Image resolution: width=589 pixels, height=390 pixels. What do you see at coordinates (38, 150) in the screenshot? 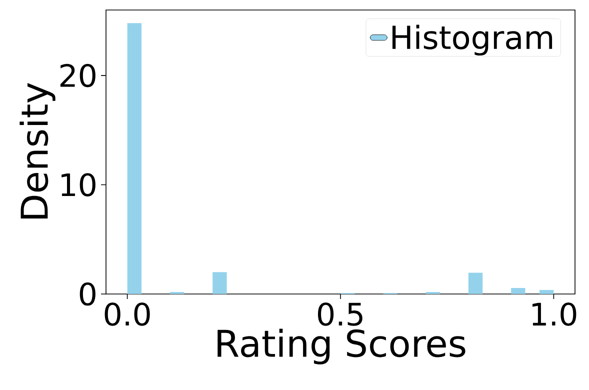
I see `y-axis-title: Density` at bounding box center [38, 150].